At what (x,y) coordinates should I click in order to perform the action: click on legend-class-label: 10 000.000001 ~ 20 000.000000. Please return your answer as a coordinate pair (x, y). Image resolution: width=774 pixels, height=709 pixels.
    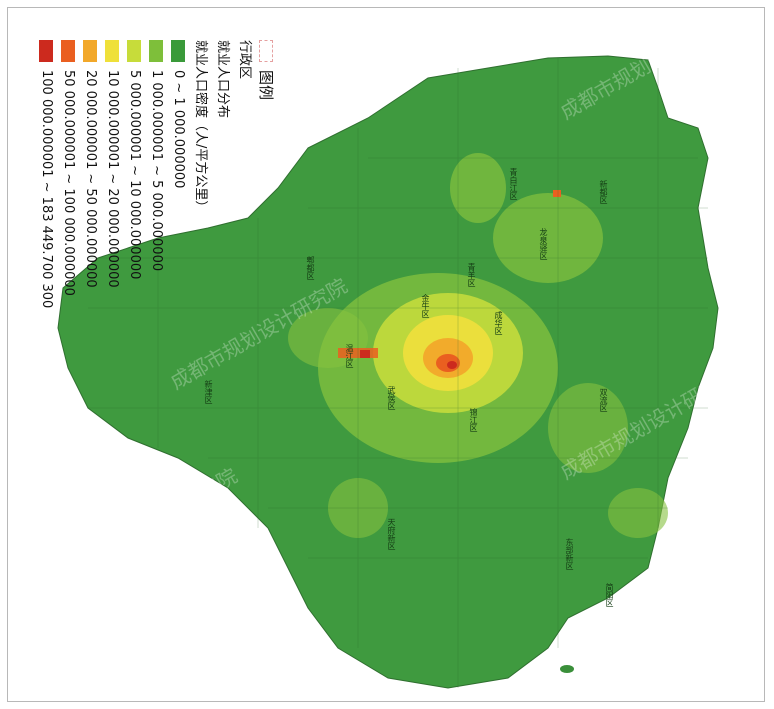
    Looking at the image, I should click on (112, 179).